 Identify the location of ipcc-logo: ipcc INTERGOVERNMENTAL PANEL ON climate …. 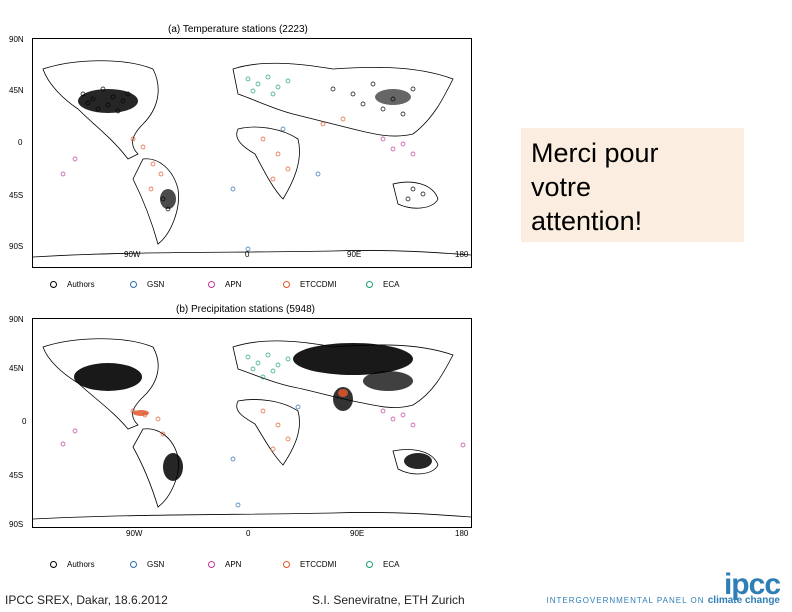
(664, 588).